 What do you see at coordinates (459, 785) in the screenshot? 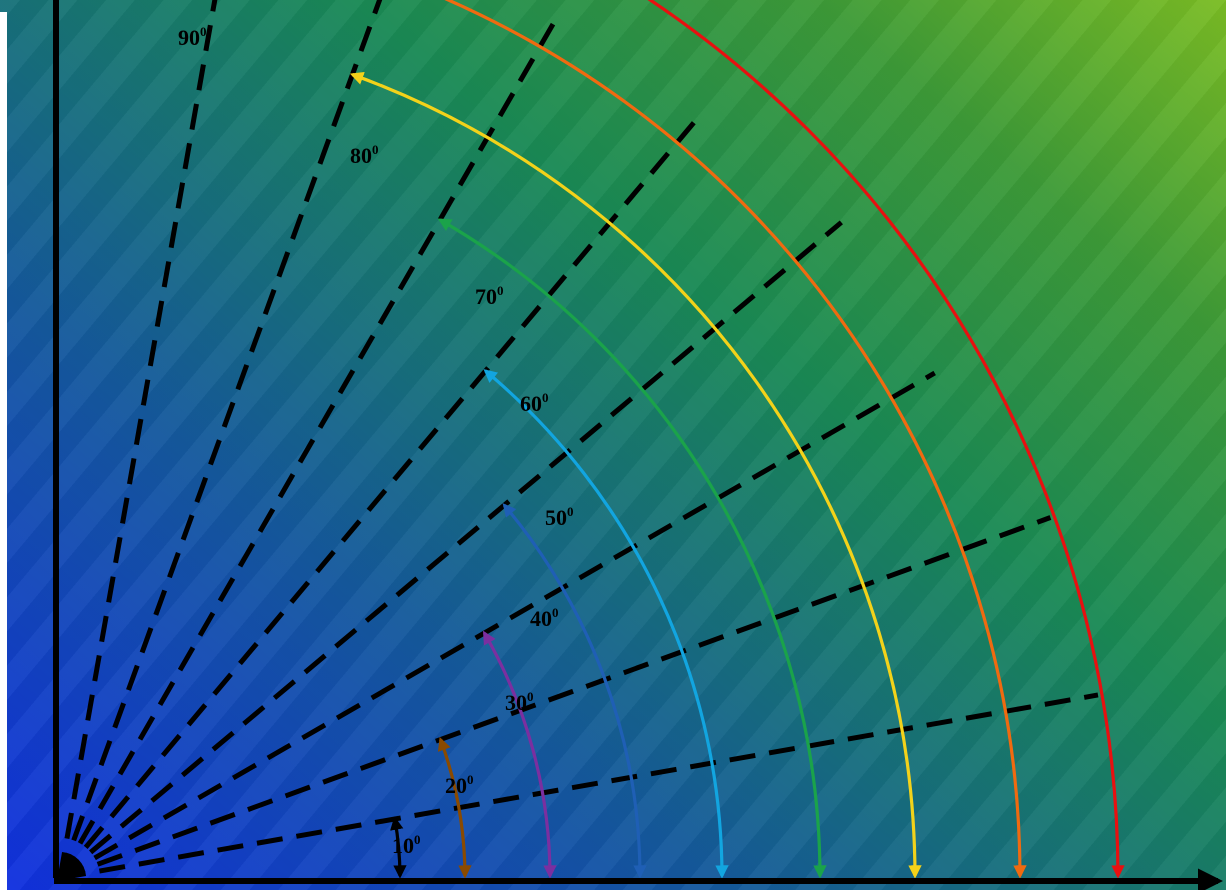
I see `angle-label-20: 200` at bounding box center [459, 785].